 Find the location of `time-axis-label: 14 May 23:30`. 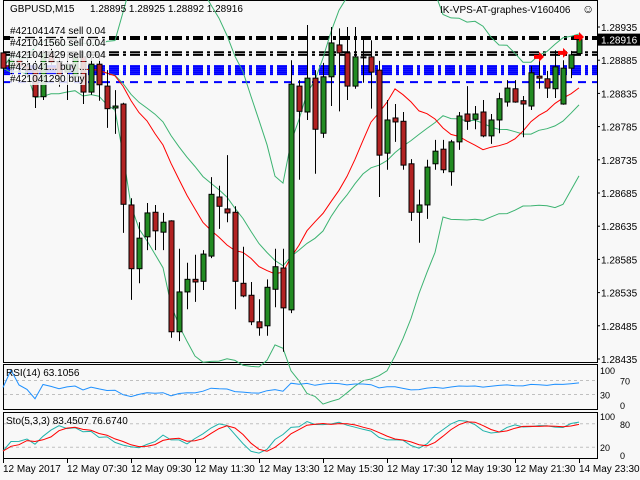

time-axis-label: 14 May 23:30 is located at coordinates (609, 469).